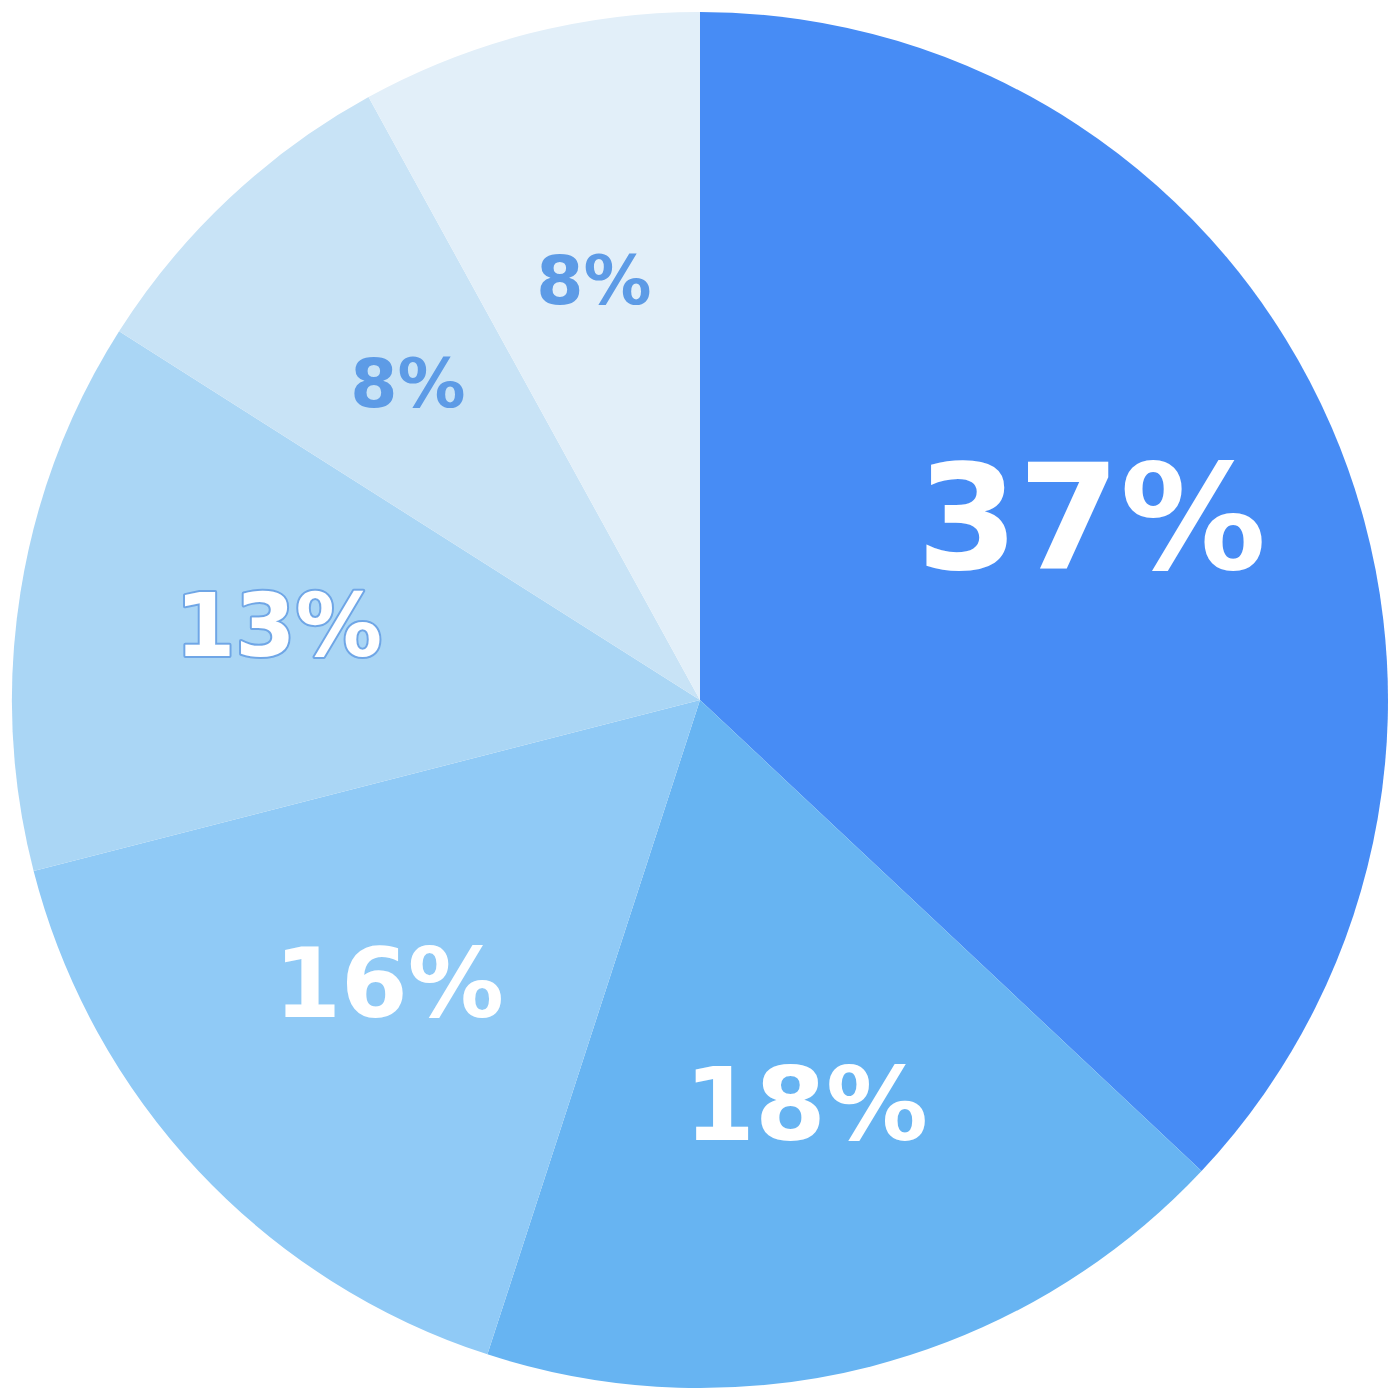 Image resolution: width=1400 pixels, height=1400 pixels. What do you see at coordinates (279, 625) in the screenshot?
I see `data-label: 13%` at bounding box center [279, 625].